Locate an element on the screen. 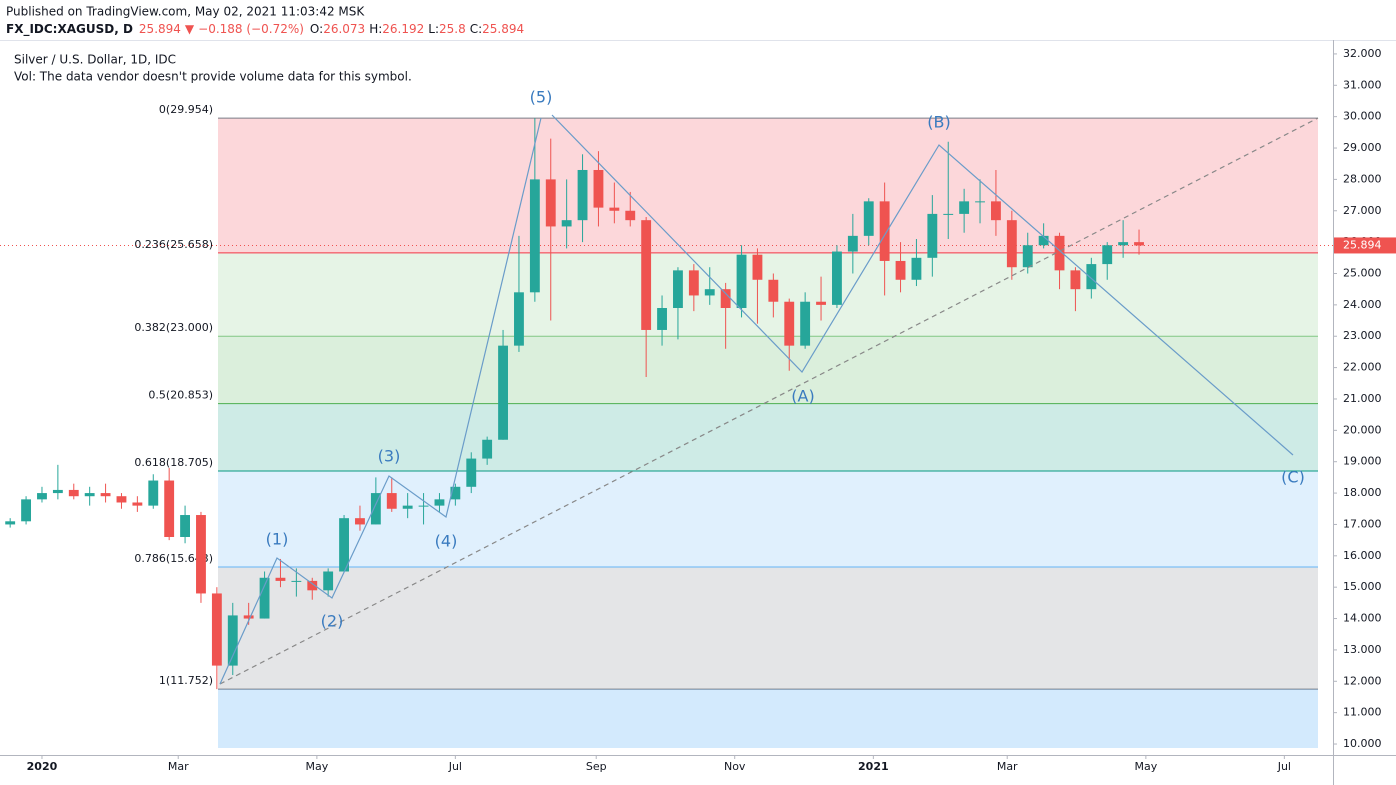 The height and width of the screenshot is (785, 1396). y-tick-label: 14.000 is located at coordinates (1362, 618).